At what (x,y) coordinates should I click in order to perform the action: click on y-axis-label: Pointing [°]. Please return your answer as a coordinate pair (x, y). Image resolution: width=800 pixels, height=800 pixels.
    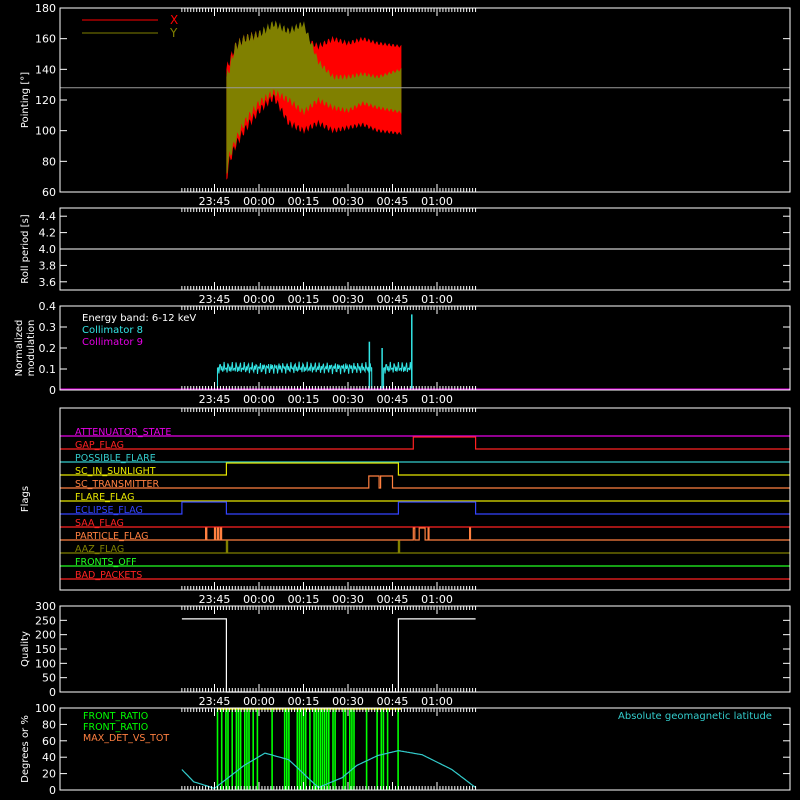
    Looking at the image, I should click on (25, 100).